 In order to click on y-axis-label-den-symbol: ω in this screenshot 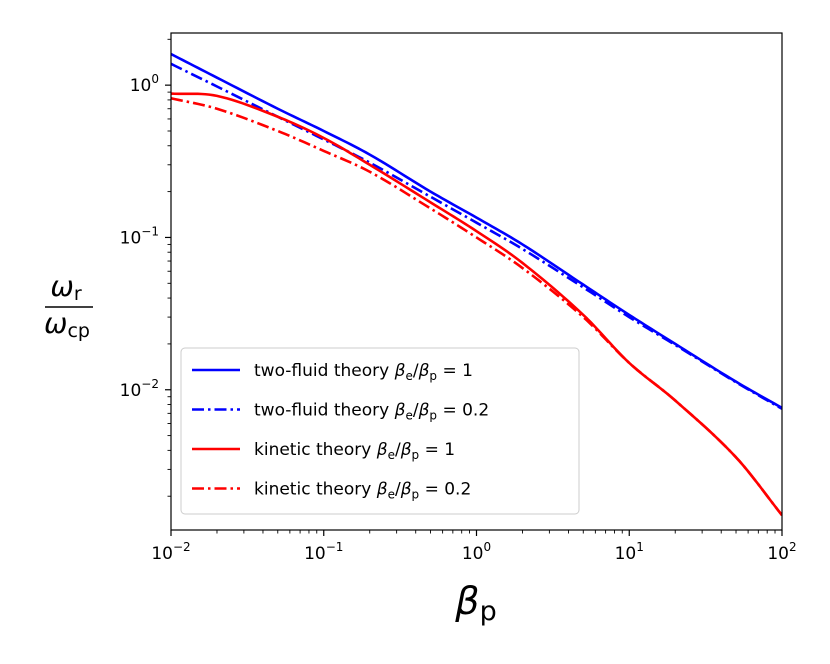, I will do `click(55, 323)`.